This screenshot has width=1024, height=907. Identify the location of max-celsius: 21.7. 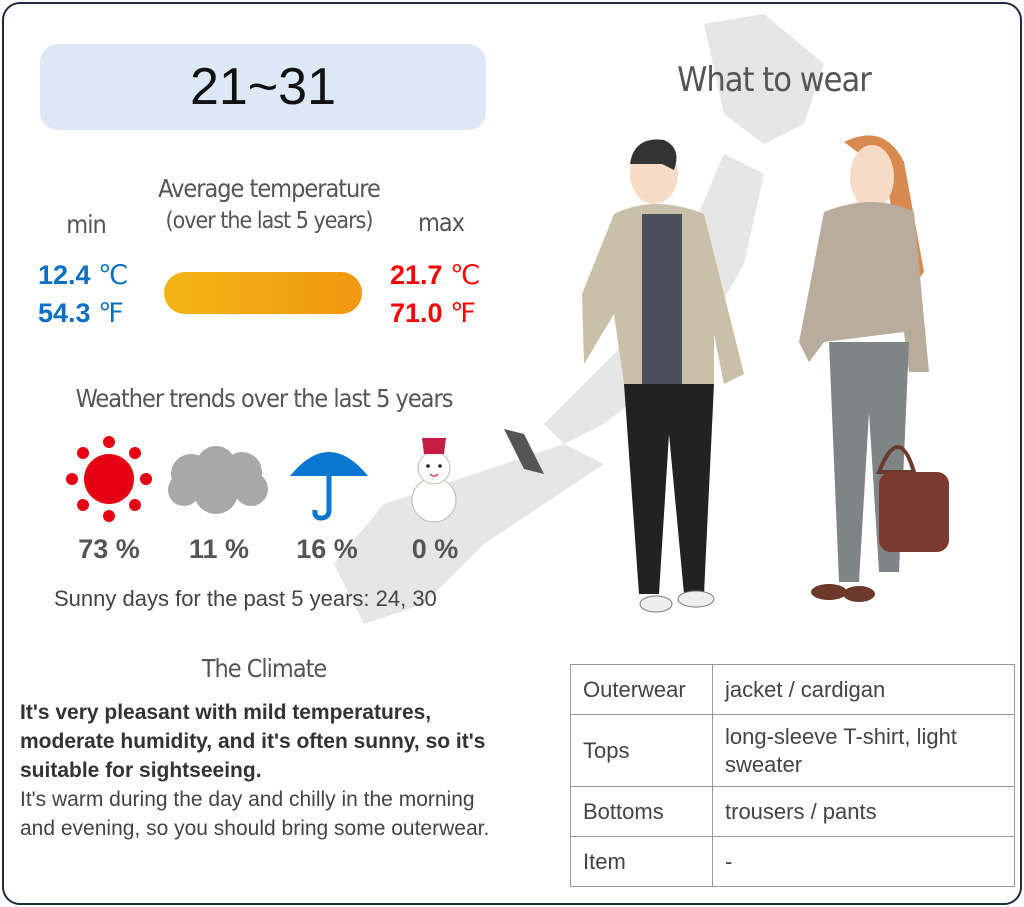
(416, 275).